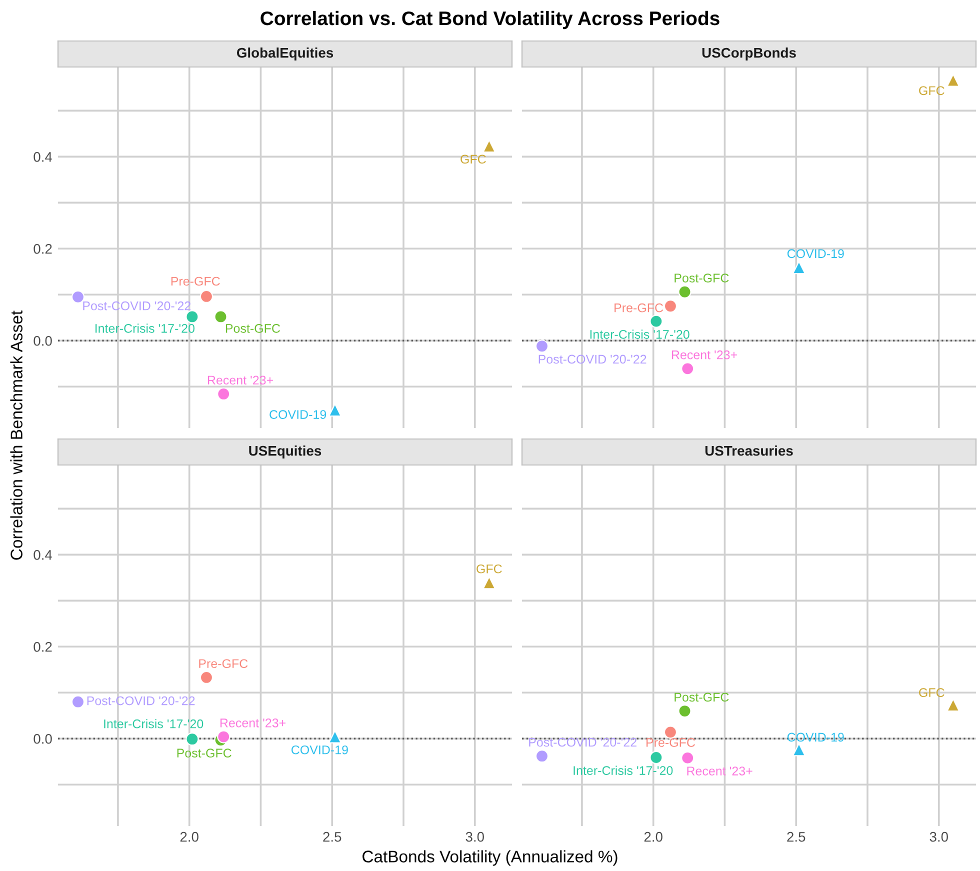  I want to click on chart-subtitle: USCorpBonds, so click(749, 54).